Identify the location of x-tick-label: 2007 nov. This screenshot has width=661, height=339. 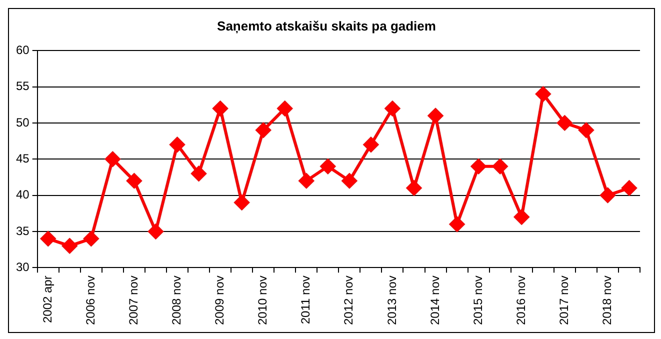
(133, 301).